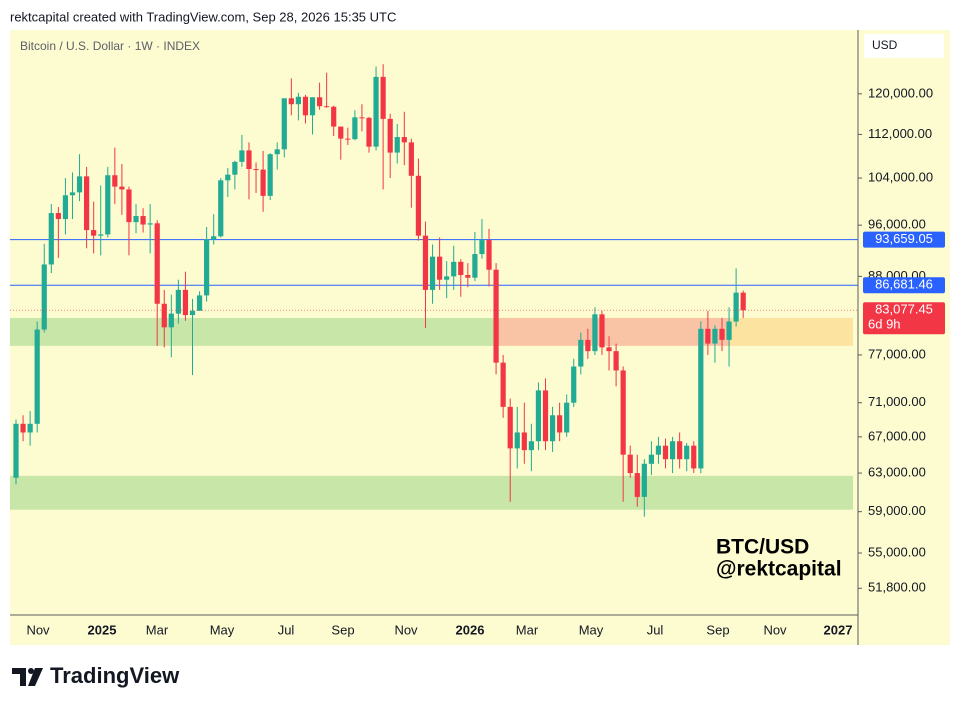 Image resolution: width=960 pixels, height=708 pixels. Describe the element at coordinates (897, 224) in the screenshot. I see `y-tick-label: 96,000.00` at that location.